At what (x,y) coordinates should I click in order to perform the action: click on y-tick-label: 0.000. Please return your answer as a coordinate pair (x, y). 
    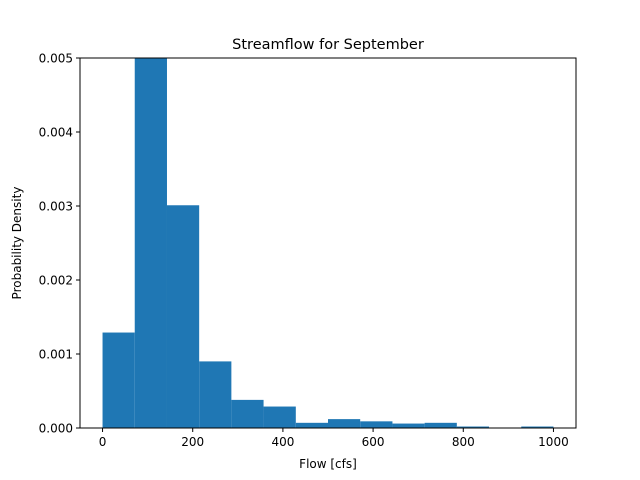
    Looking at the image, I should click on (56, 429).